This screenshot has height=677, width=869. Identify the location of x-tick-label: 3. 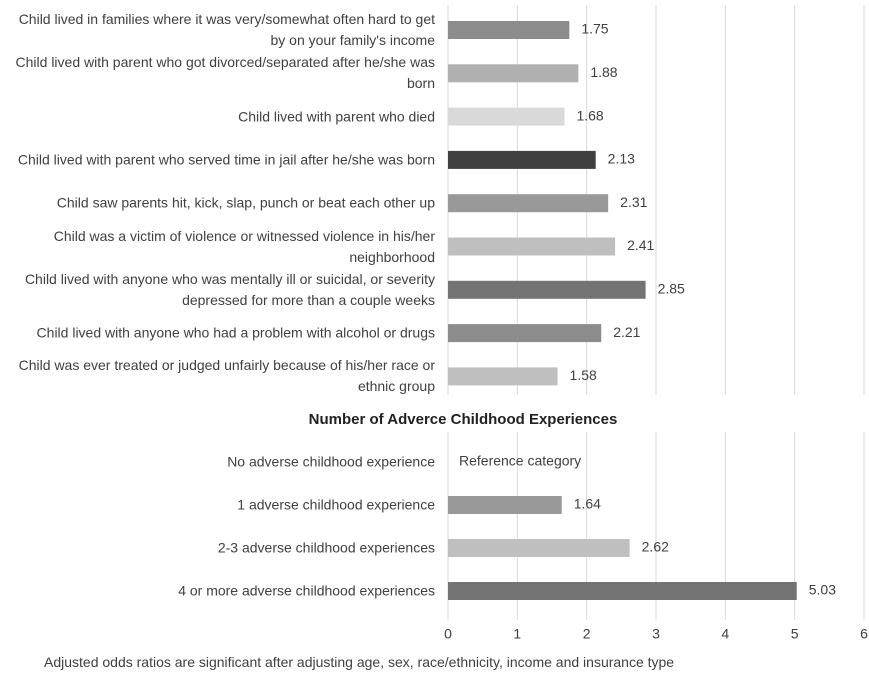
(656, 634).